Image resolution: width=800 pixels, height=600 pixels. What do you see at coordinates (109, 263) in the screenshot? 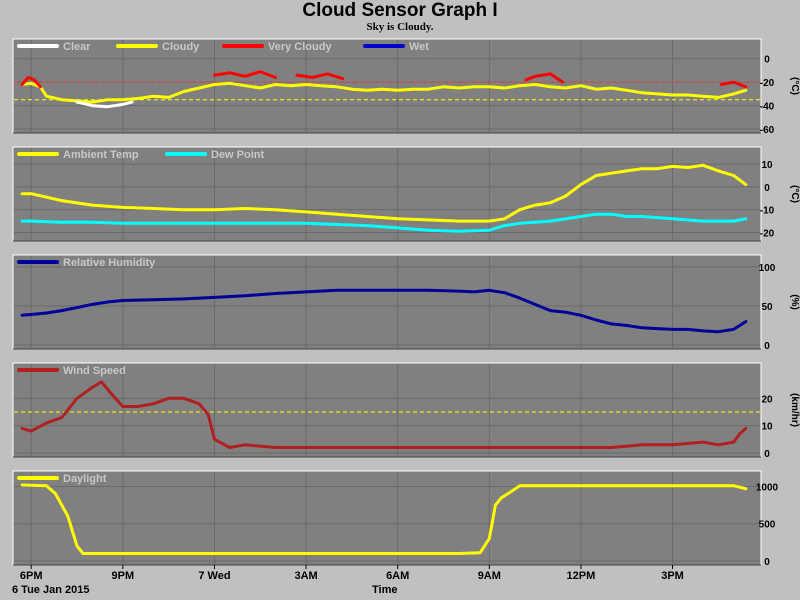
I see `legend-label: Relative Humidity` at bounding box center [109, 263].